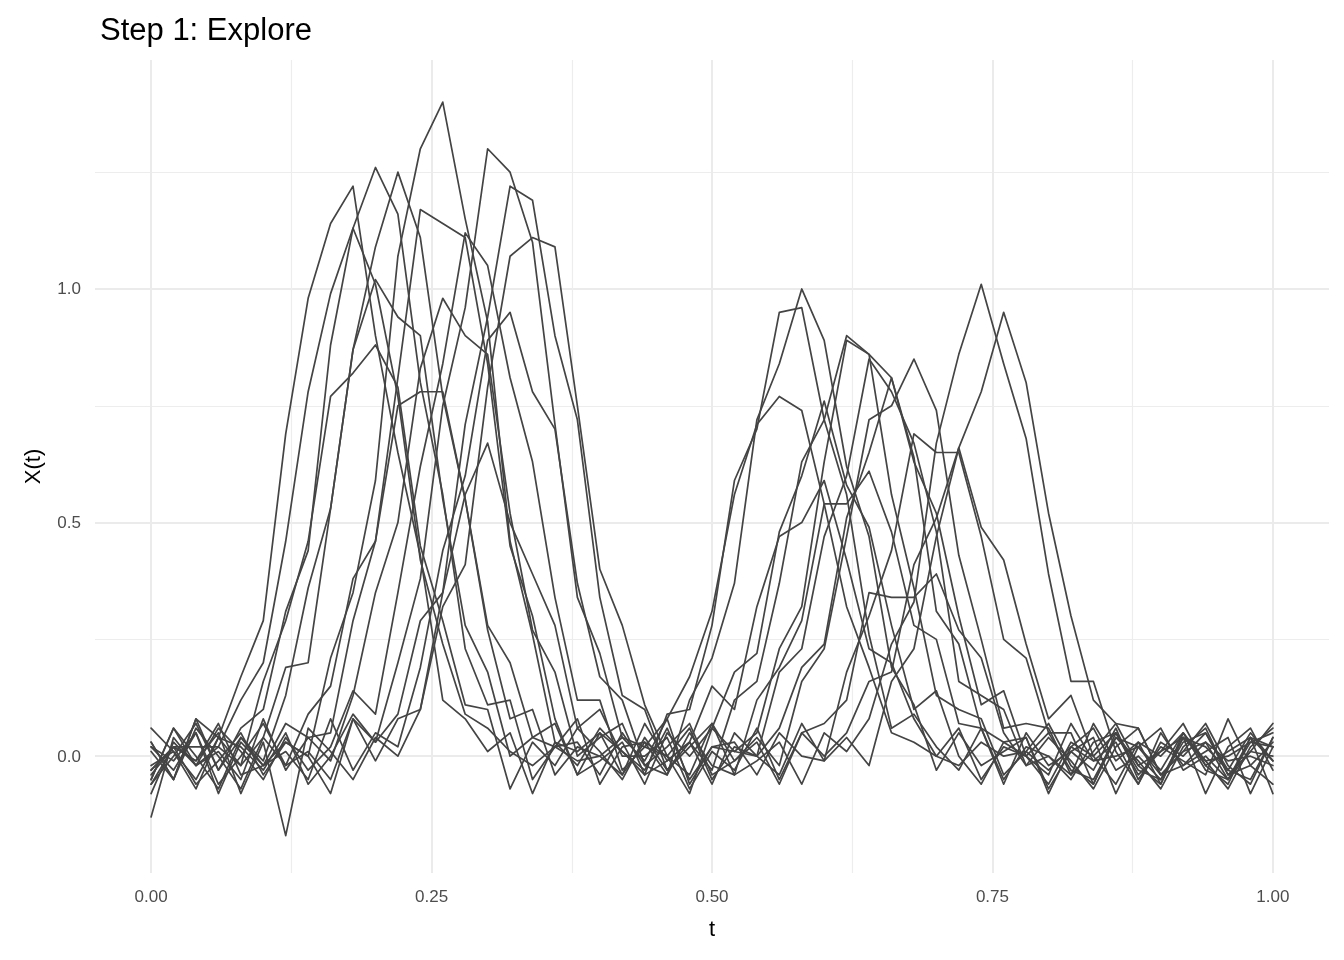 Image resolution: width=1344 pixels, height=960 pixels. Describe the element at coordinates (206, 29) in the screenshot. I see `chart-title: Step 1: Explore` at that location.